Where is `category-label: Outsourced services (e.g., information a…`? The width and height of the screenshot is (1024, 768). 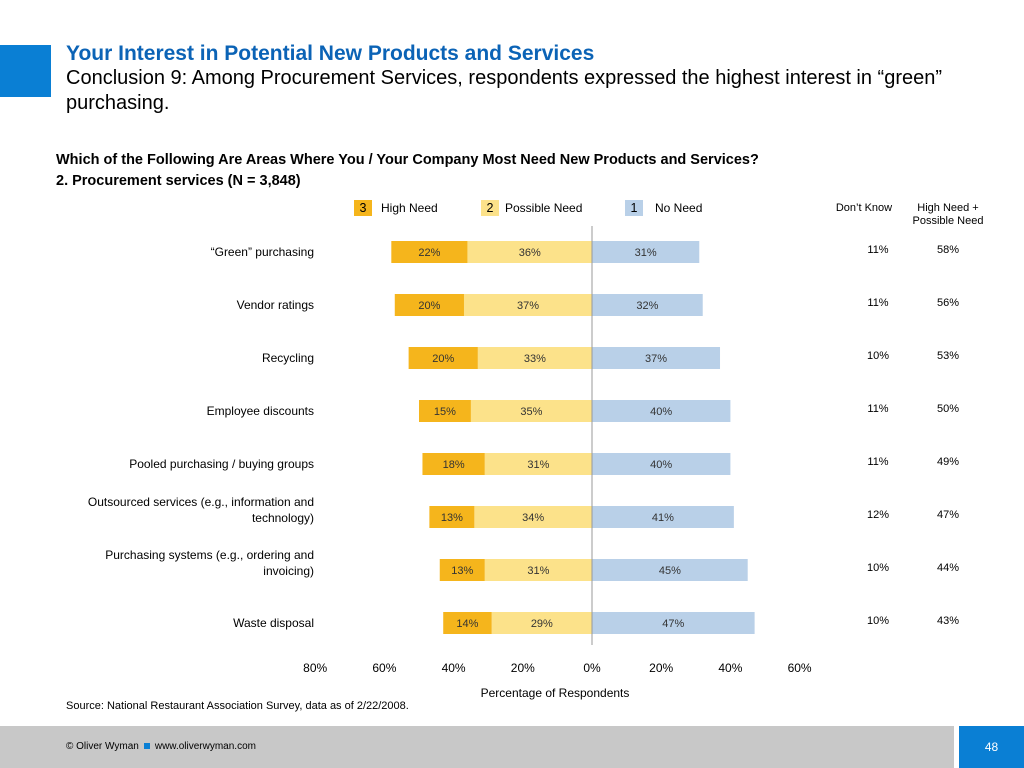
category-label: Outsourced services (e.g., information a… is located at coordinates (200, 510).